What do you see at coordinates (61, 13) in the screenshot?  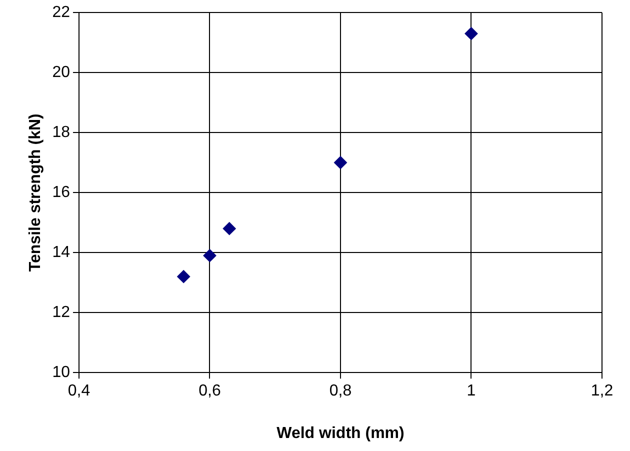 I see `y-tick-label: 22` at bounding box center [61, 13].